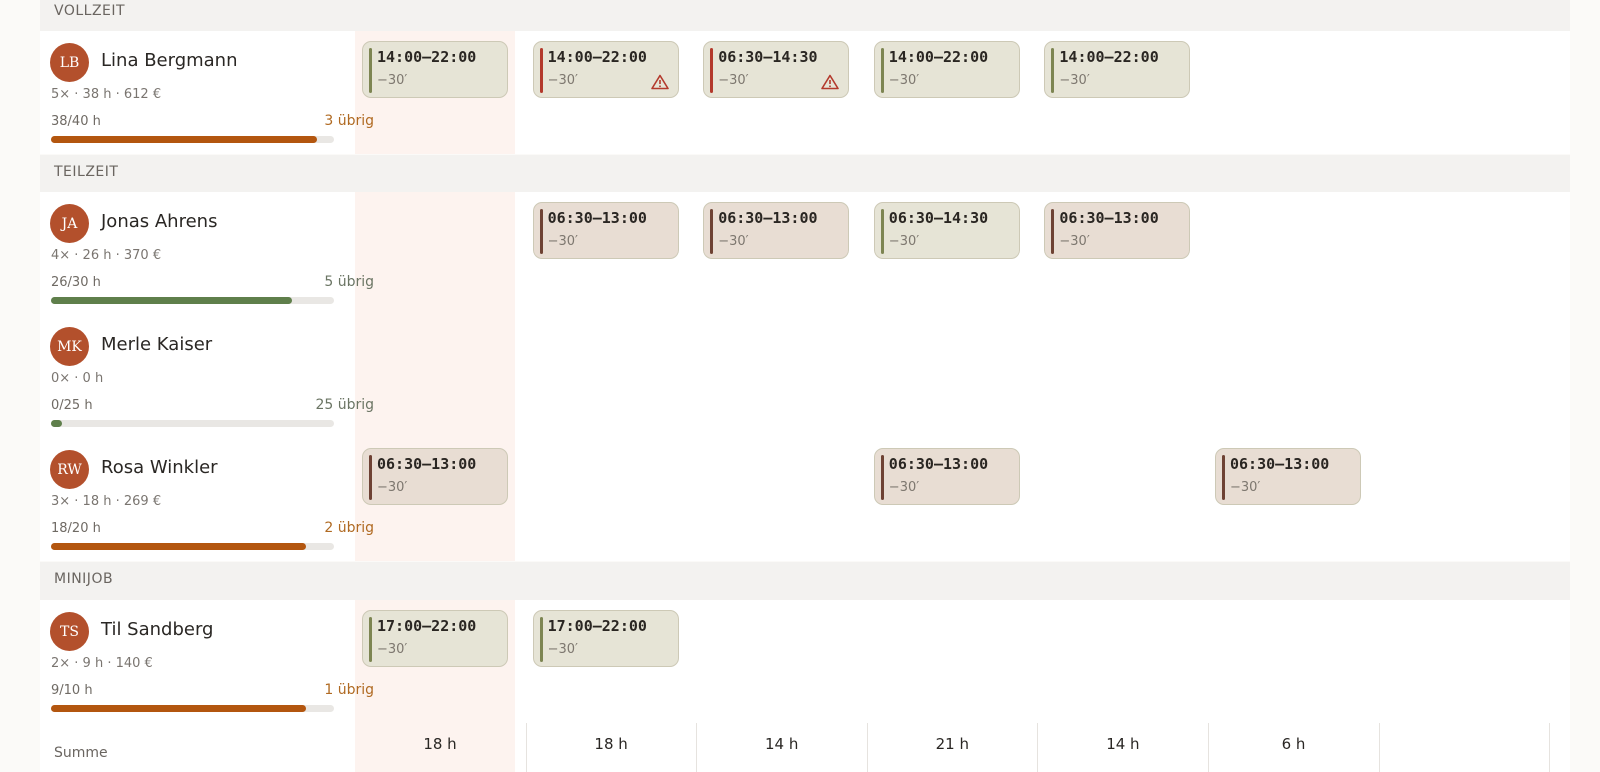 Image resolution: width=1600 pixels, height=772 pixels. What do you see at coordinates (90, 11) in the screenshot?
I see `section-title: VOLLZEIT` at bounding box center [90, 11].